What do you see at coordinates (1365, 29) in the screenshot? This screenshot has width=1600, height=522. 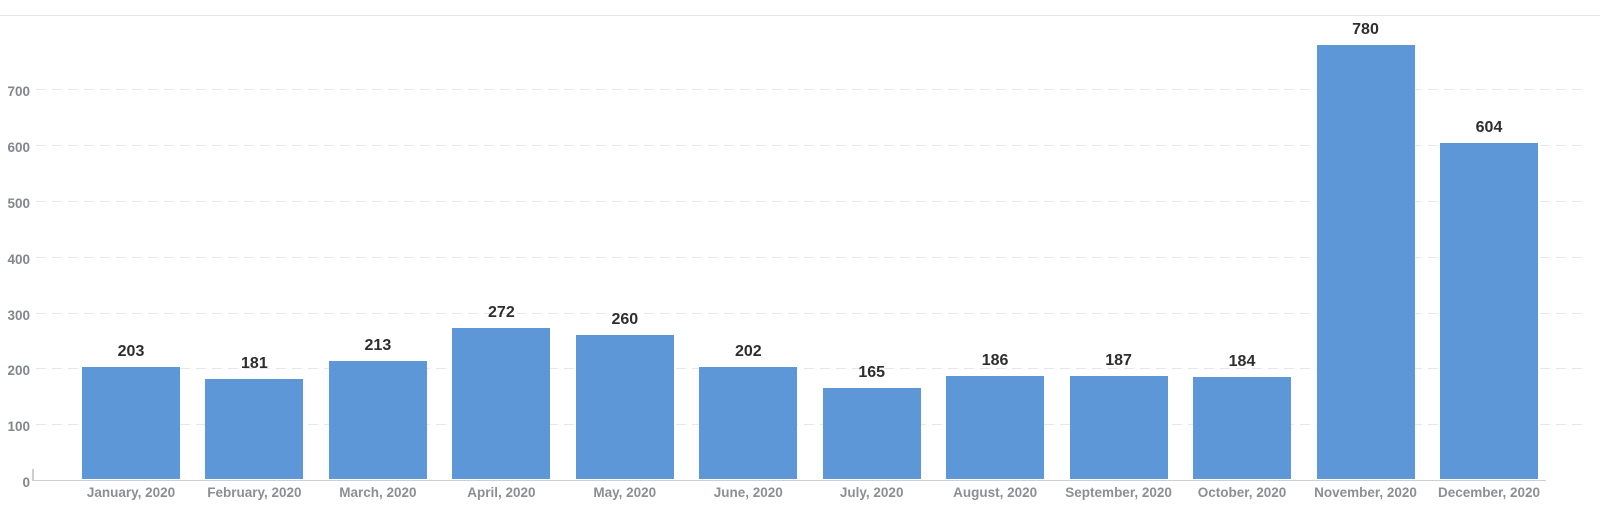 I see `bar-value-label: 780` at bounding box center [1365, 29].